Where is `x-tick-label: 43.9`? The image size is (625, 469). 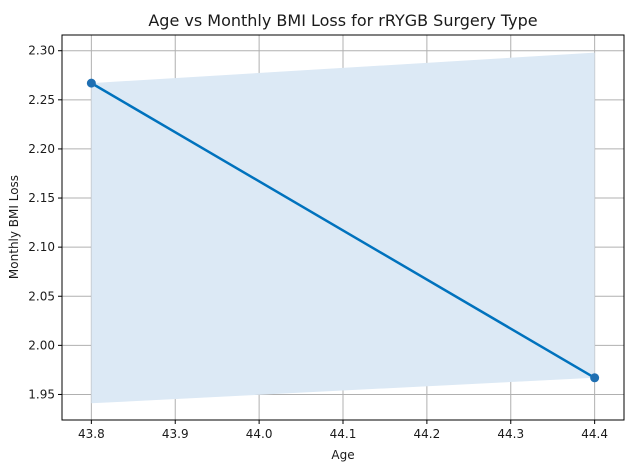
x-tick-label: 43.9 is located at coordinates (175, 434).